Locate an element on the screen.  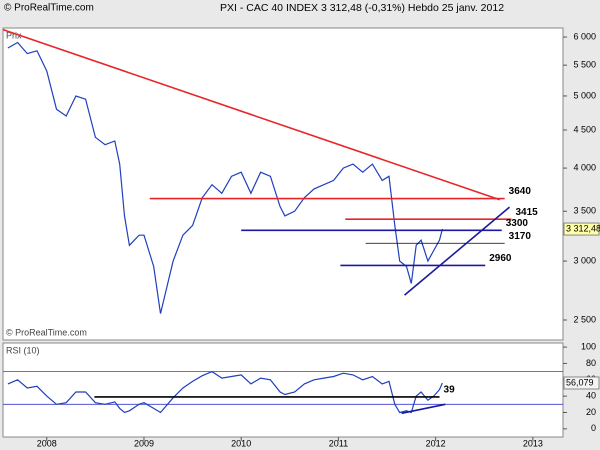
y-tick-label: 100 is located at coordinates (588, 346).